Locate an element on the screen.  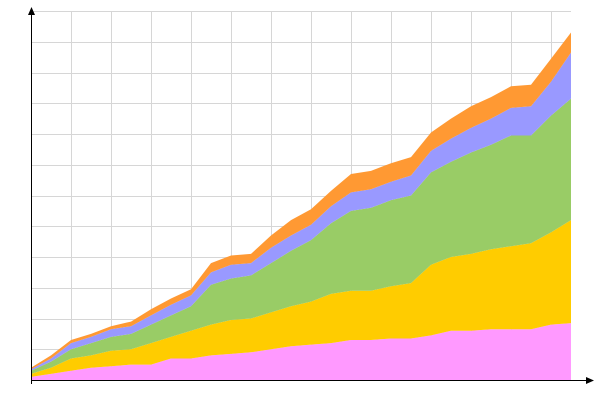
y-axis-arrow is located at coordinates (31, 11).